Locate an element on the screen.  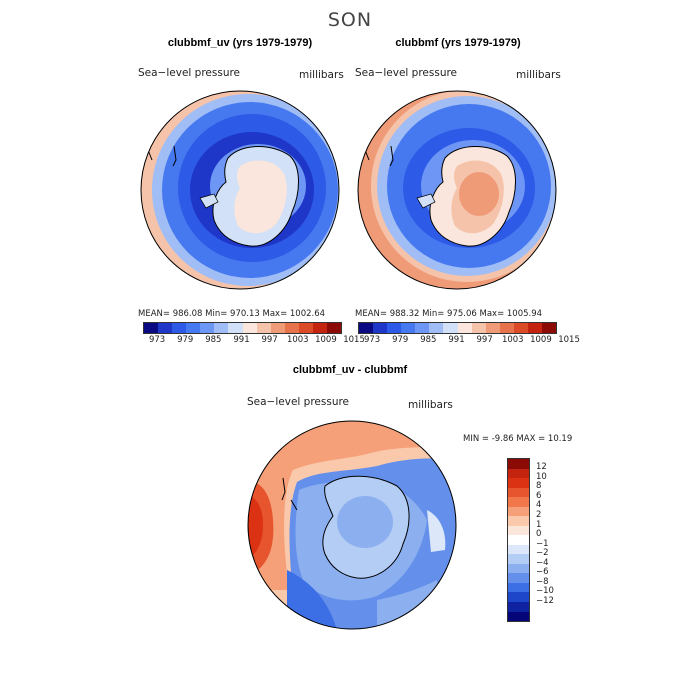
colorbar-tick-label: −12 is located at coordinates (545, 600).